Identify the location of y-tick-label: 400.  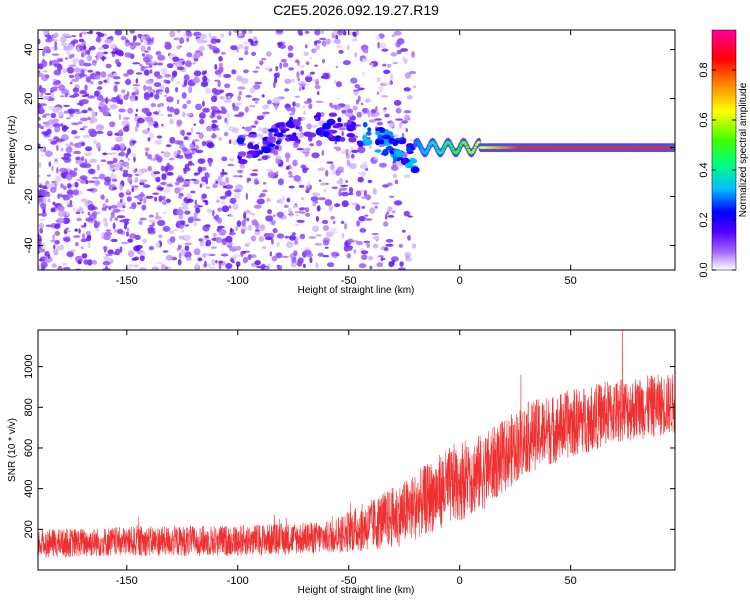
(29, 488).